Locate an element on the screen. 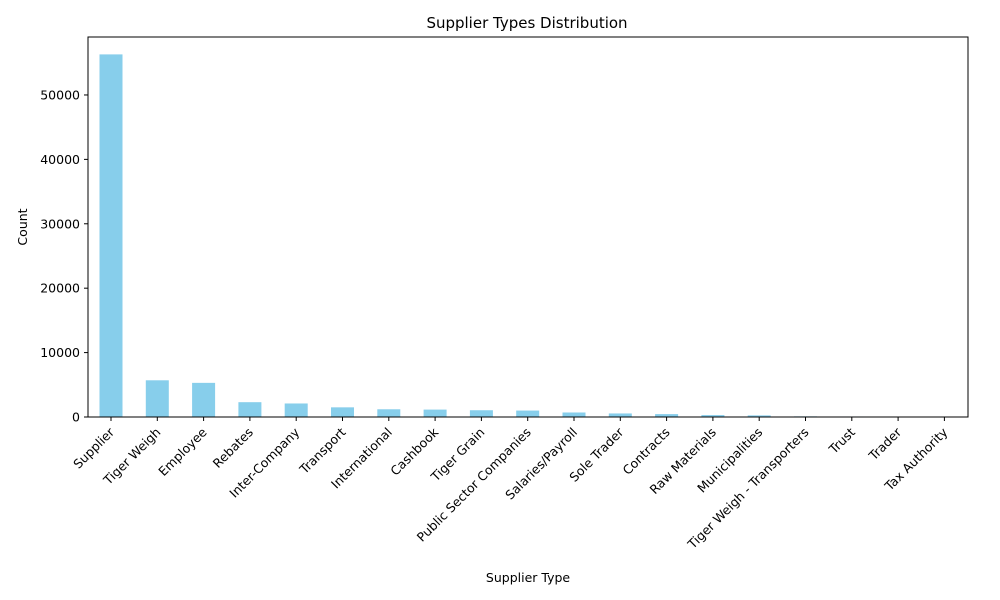 Image resolution: width=1000 pixels, height=600 pixels. bar-sole-trader is located at coordinates (620, 415).